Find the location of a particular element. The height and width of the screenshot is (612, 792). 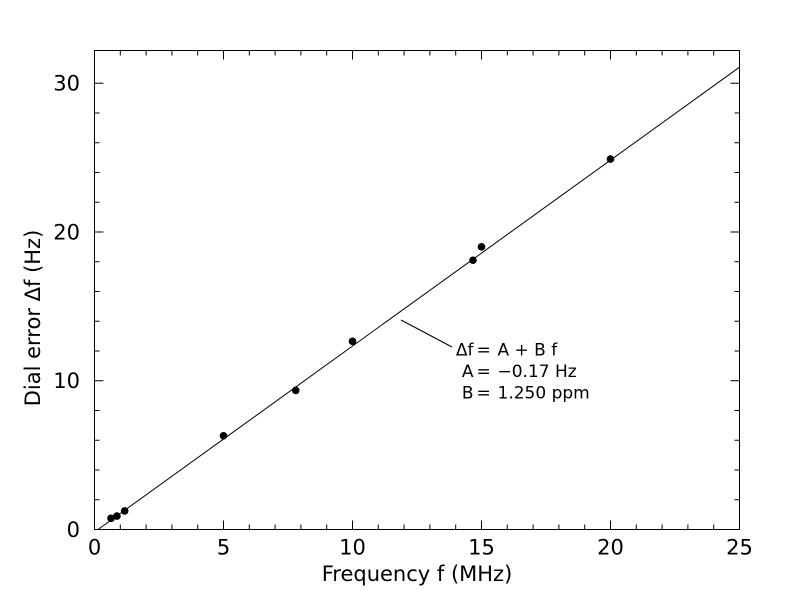

y-tick-label: 10 is located at coordinates (66, 381).